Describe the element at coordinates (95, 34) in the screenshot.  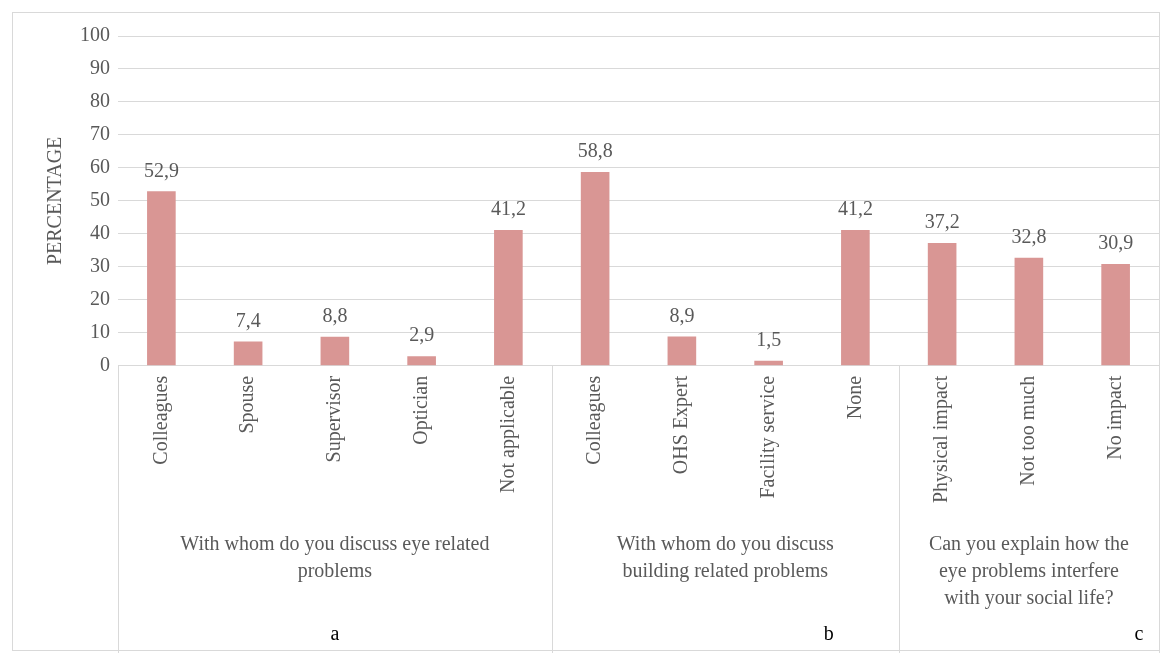
I see `y-tick-label: 100` at that location.